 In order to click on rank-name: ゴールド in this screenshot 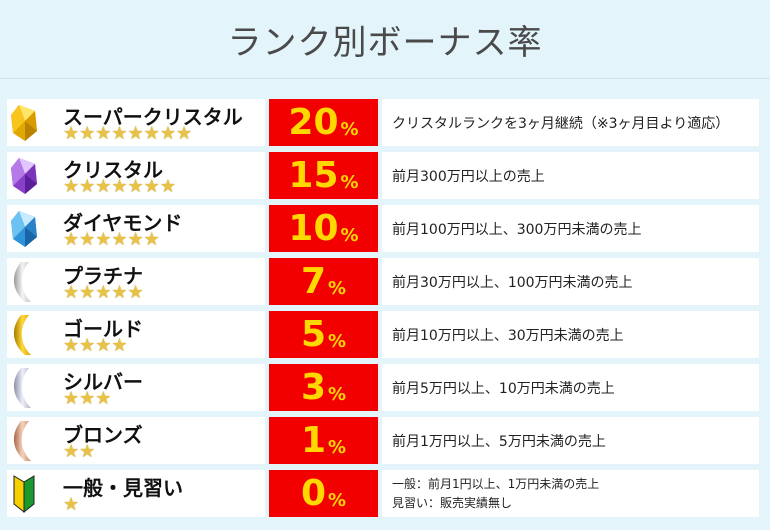, I will do `click(103, 329)`.